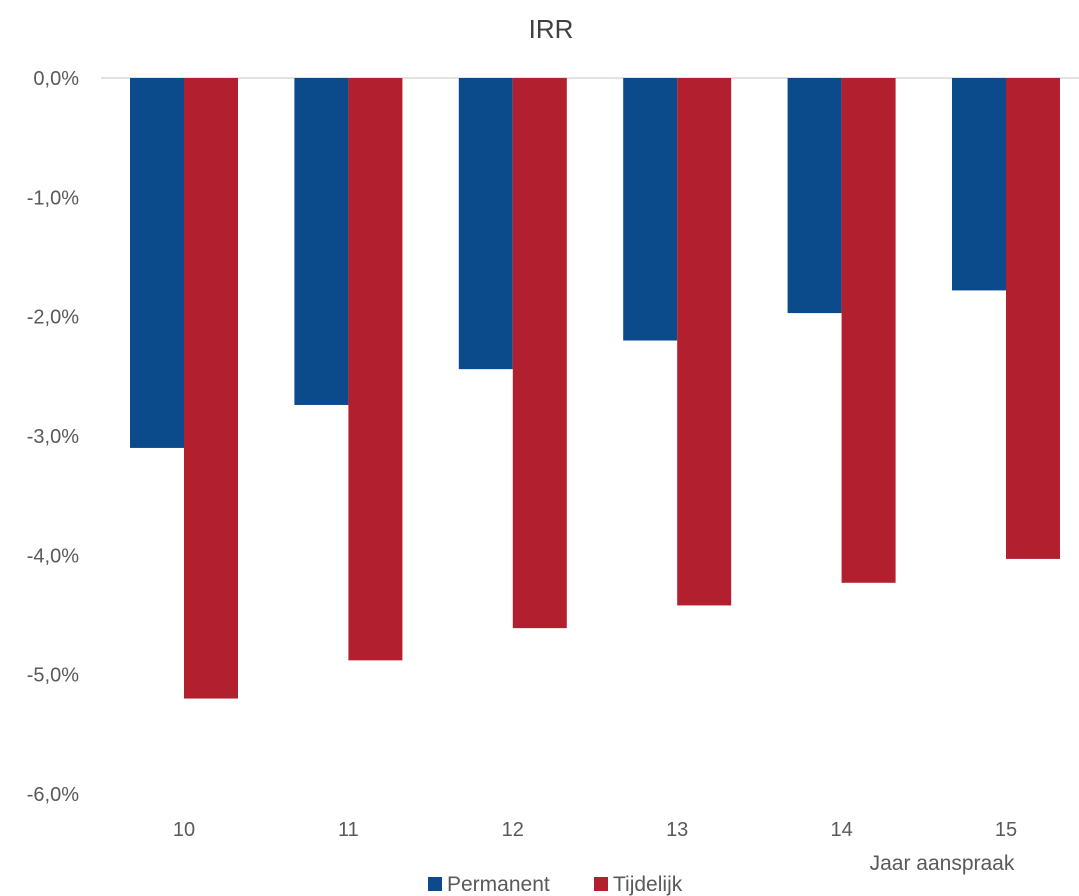  I want to click on y-tick-label: -2,0%, so click(53, 318).